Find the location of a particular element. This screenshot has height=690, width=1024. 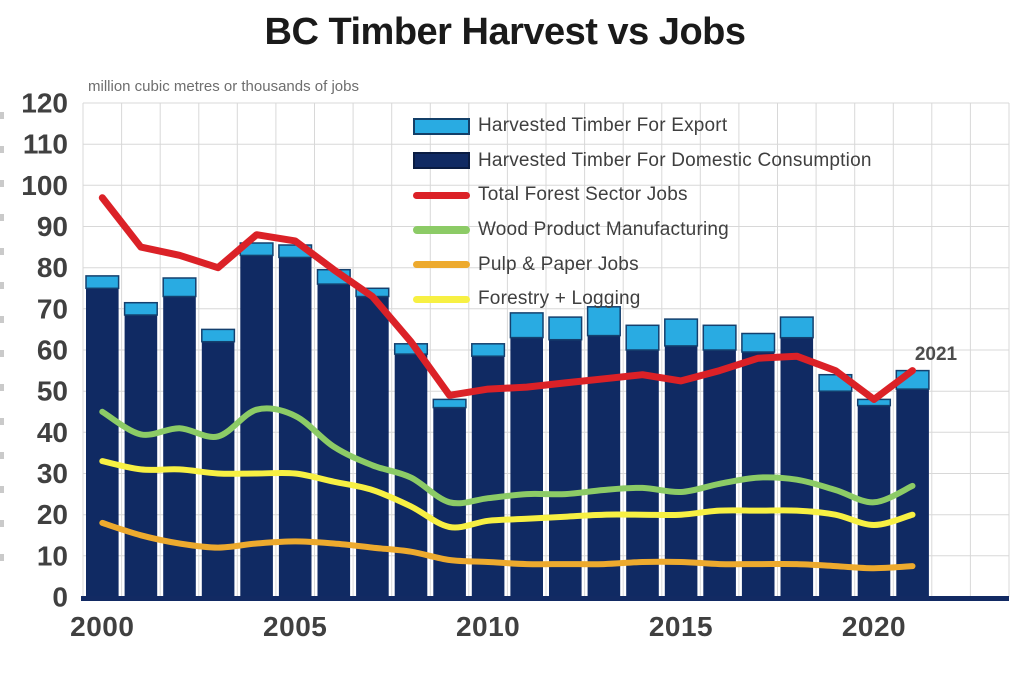

bar-domestic-2007 is located at coordinates (372, 446).